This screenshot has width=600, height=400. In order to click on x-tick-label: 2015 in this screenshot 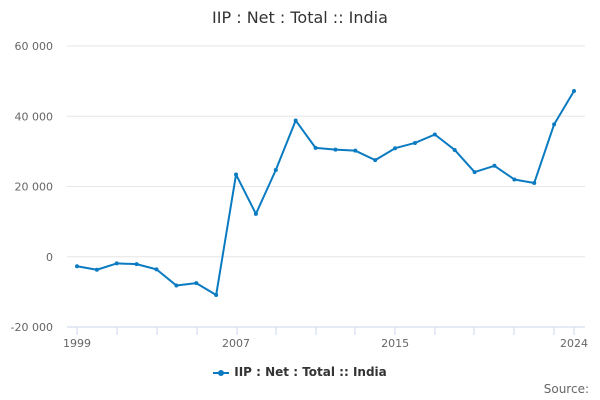, I will do `click(395, 343)`.